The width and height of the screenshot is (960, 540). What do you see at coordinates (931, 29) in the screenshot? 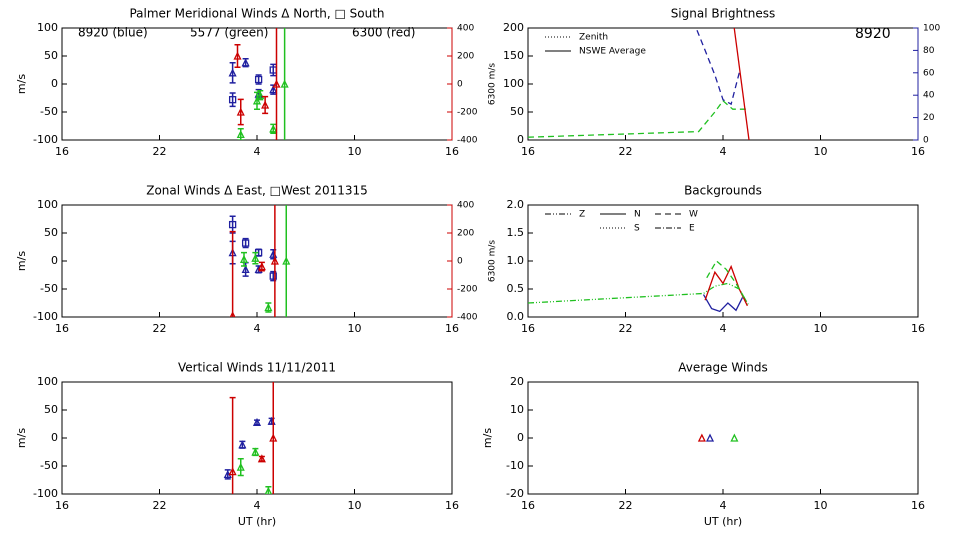
I see `y2-tick-label: 100` at bounding box center [931, 29].